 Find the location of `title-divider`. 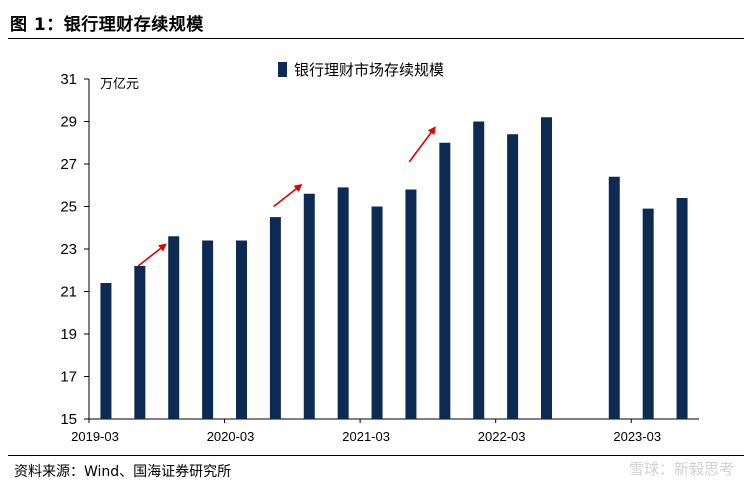

title-divider is located at coordinates (376, 38).